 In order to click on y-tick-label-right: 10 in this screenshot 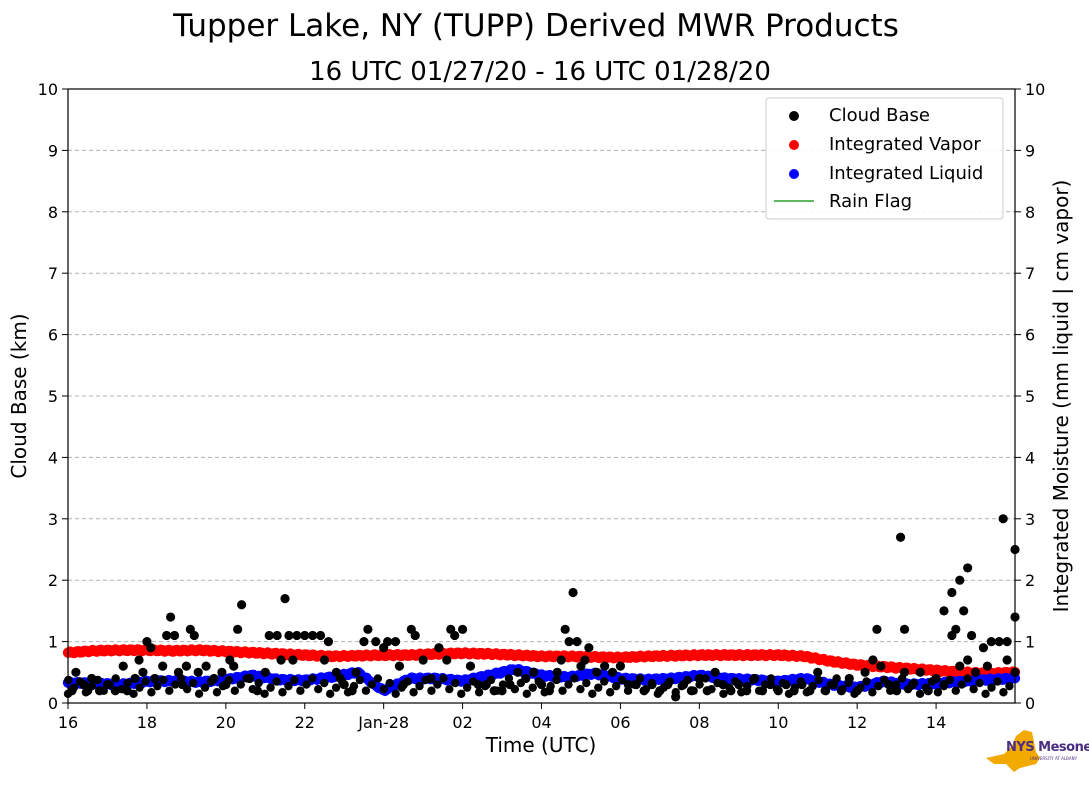, I will do `click(1035, 89)`.